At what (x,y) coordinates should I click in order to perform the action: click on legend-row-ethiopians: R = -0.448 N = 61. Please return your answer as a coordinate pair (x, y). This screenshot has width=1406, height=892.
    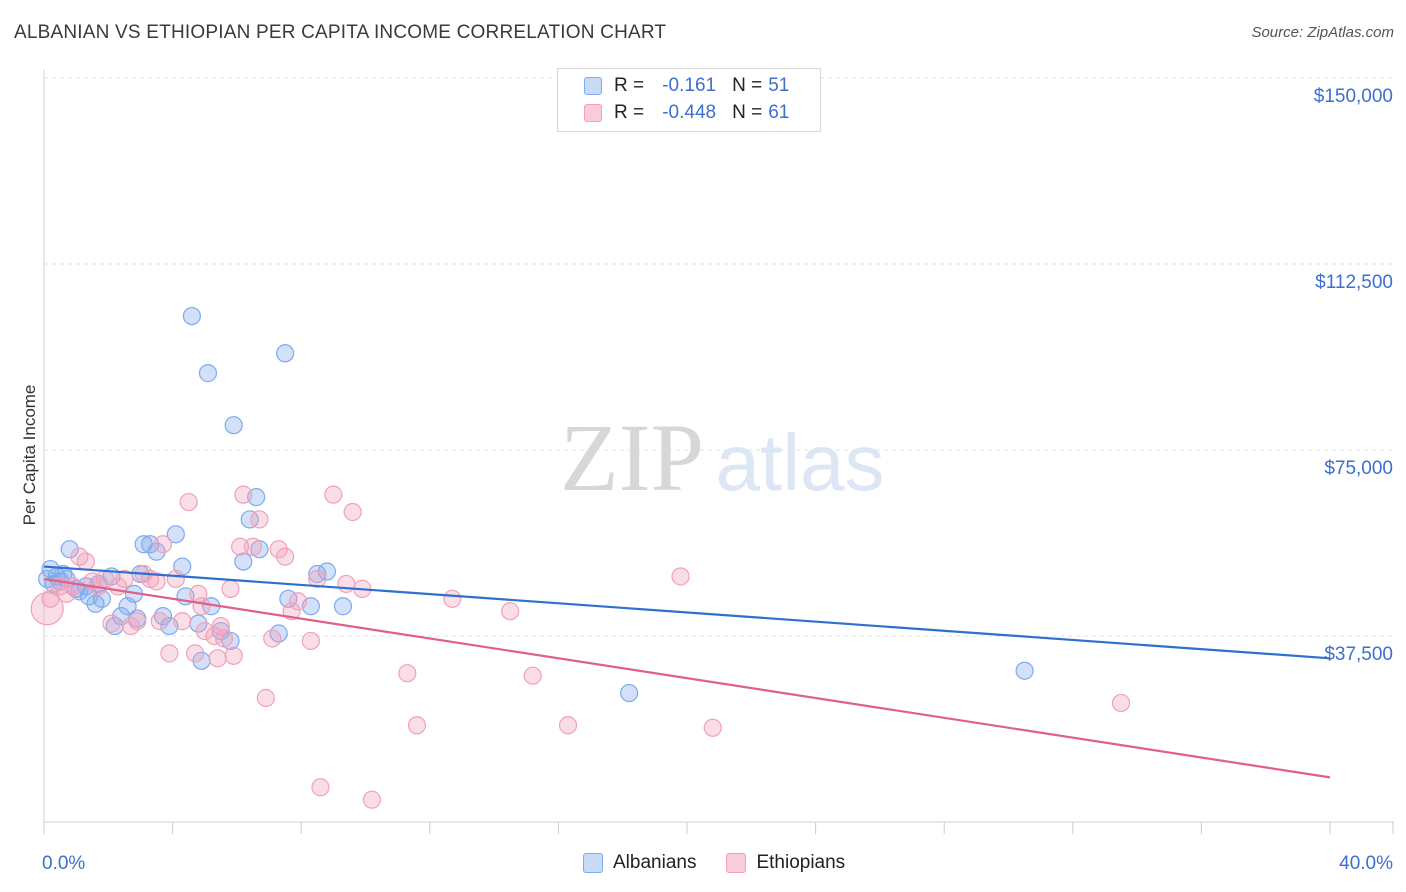
    Looking at the image, I should click on (686, 113).